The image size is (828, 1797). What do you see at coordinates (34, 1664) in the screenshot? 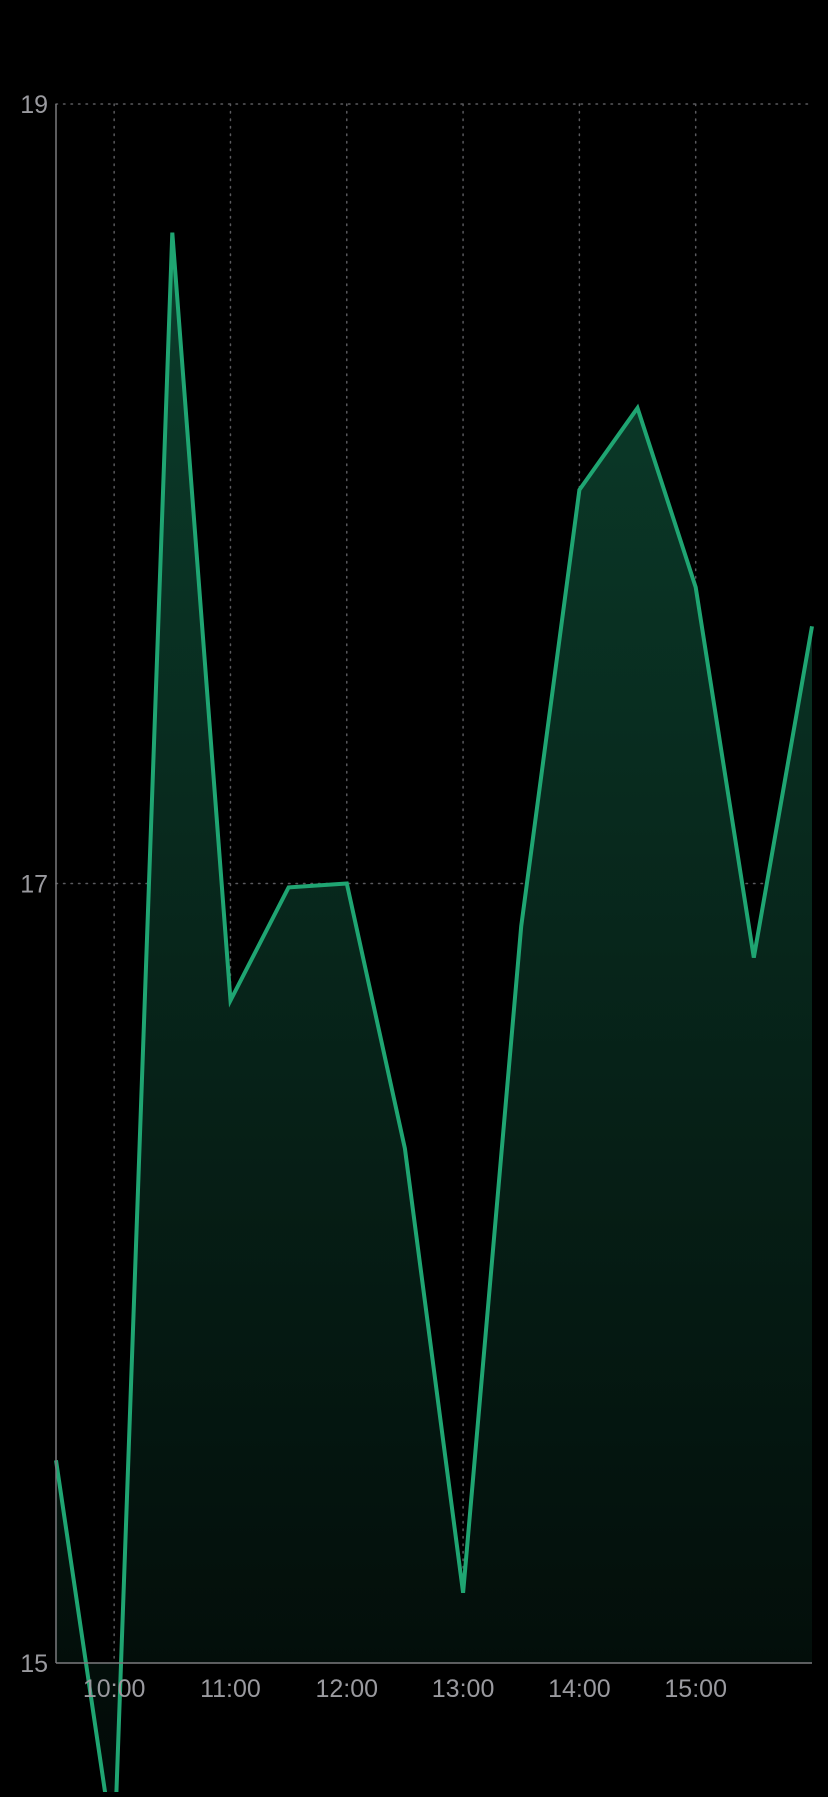
I see `y-tick-label-15: 15` at bounding box center [34, 1664].